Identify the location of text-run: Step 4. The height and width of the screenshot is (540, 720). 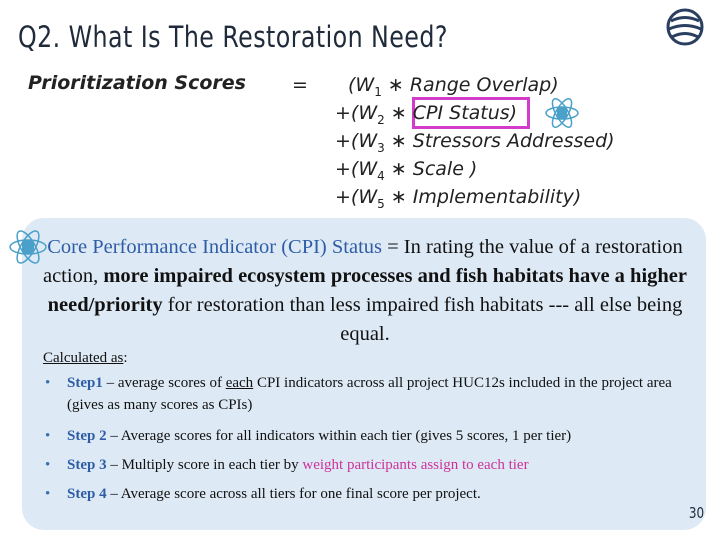
(87, 494).